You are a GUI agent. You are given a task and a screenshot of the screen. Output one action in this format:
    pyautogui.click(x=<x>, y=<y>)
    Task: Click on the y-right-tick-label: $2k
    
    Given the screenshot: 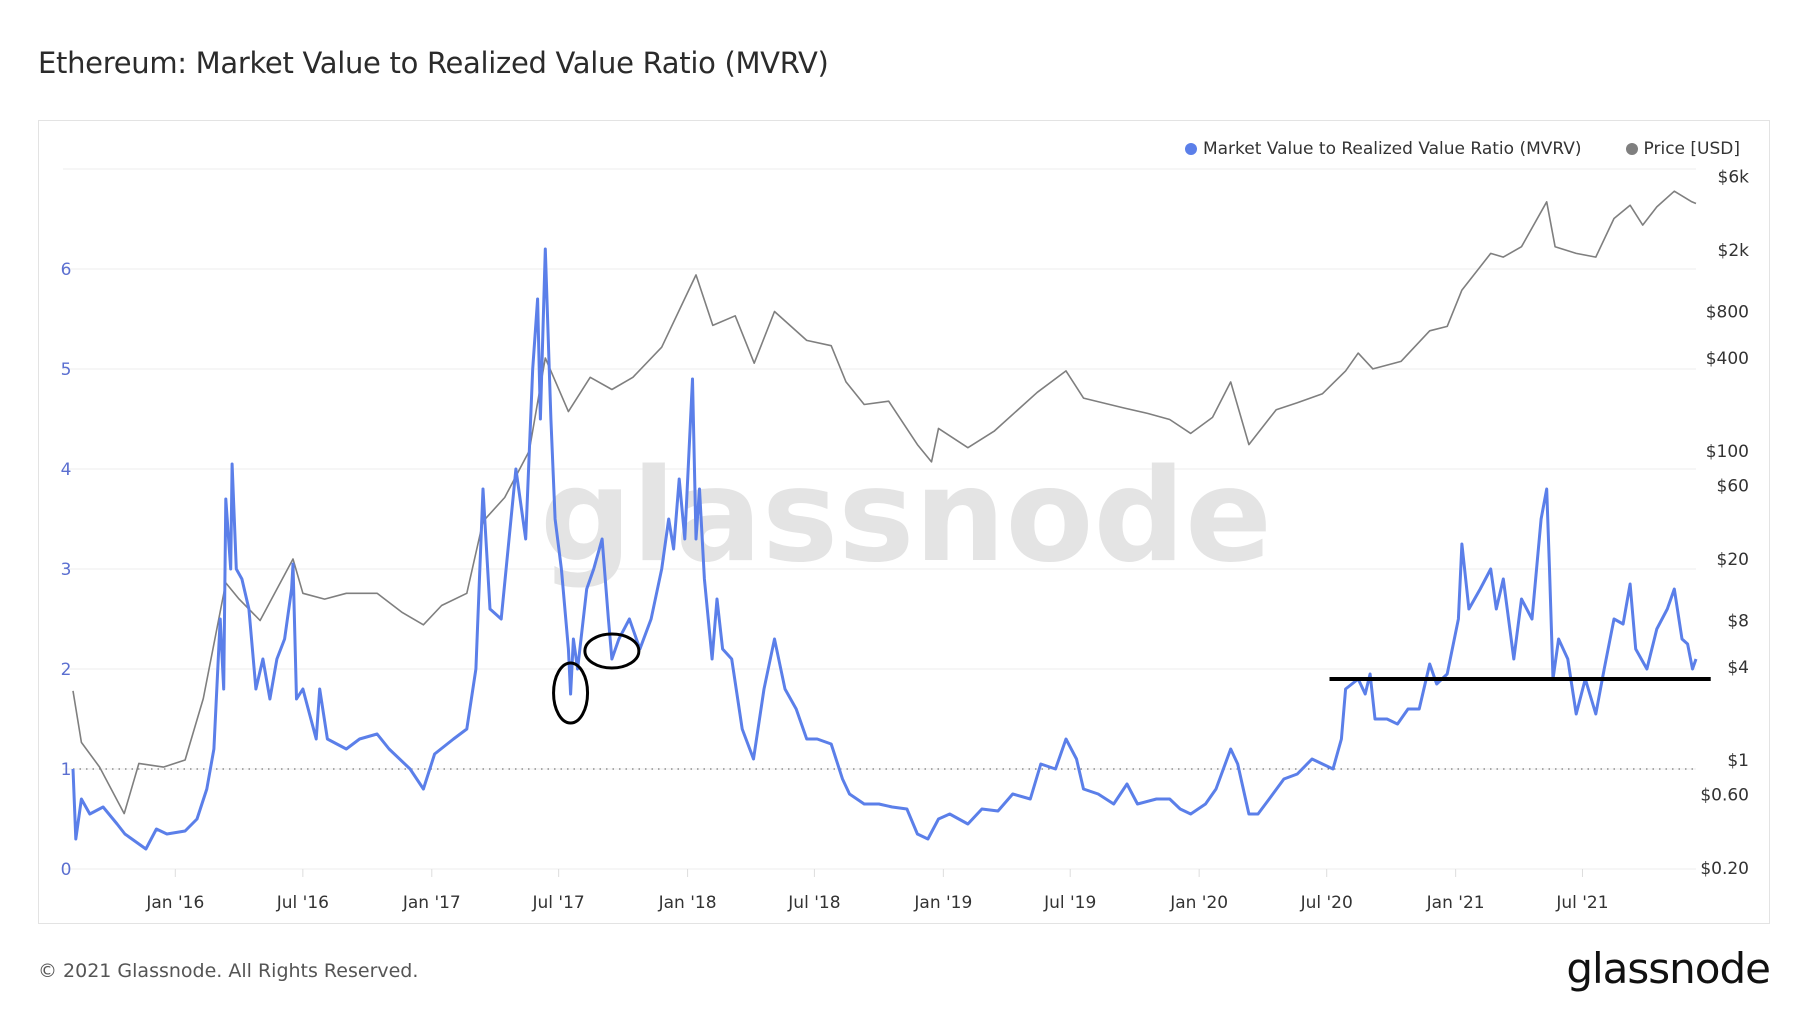 What is the action you would take?
    pyautogui.click(x=1734, y=251)
    